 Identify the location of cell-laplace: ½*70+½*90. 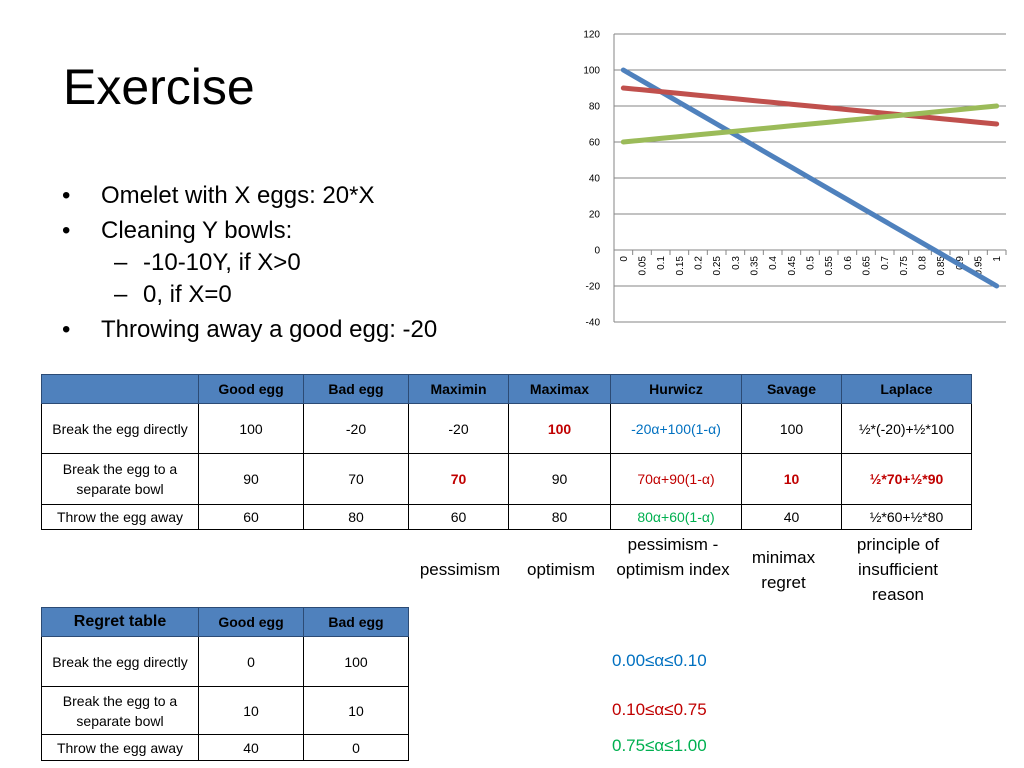
(906, 479).